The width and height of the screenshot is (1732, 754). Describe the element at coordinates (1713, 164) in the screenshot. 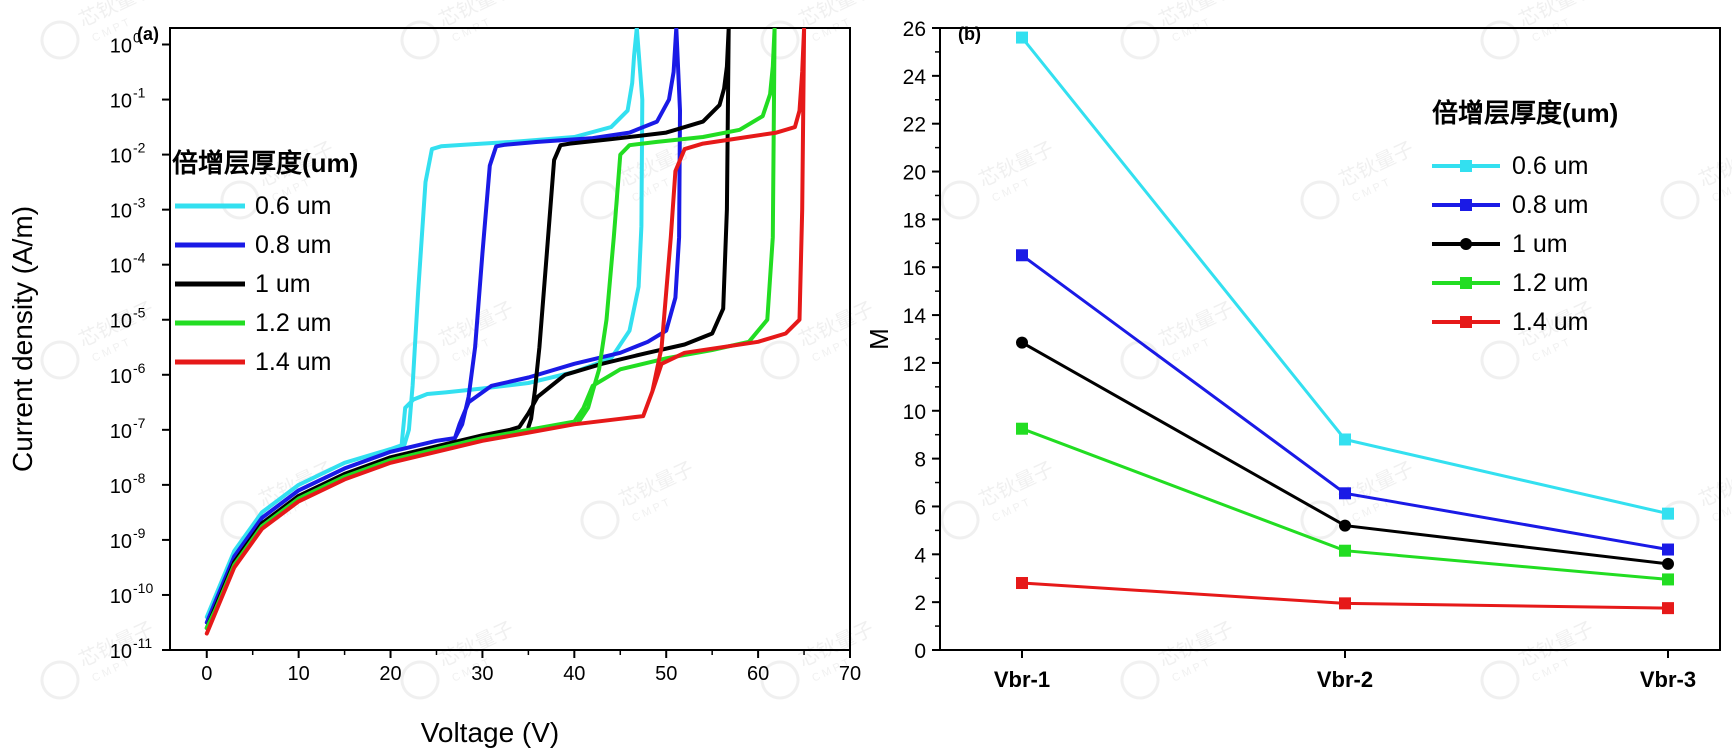

I see `watermark-text: 芯钬量子` at that location.